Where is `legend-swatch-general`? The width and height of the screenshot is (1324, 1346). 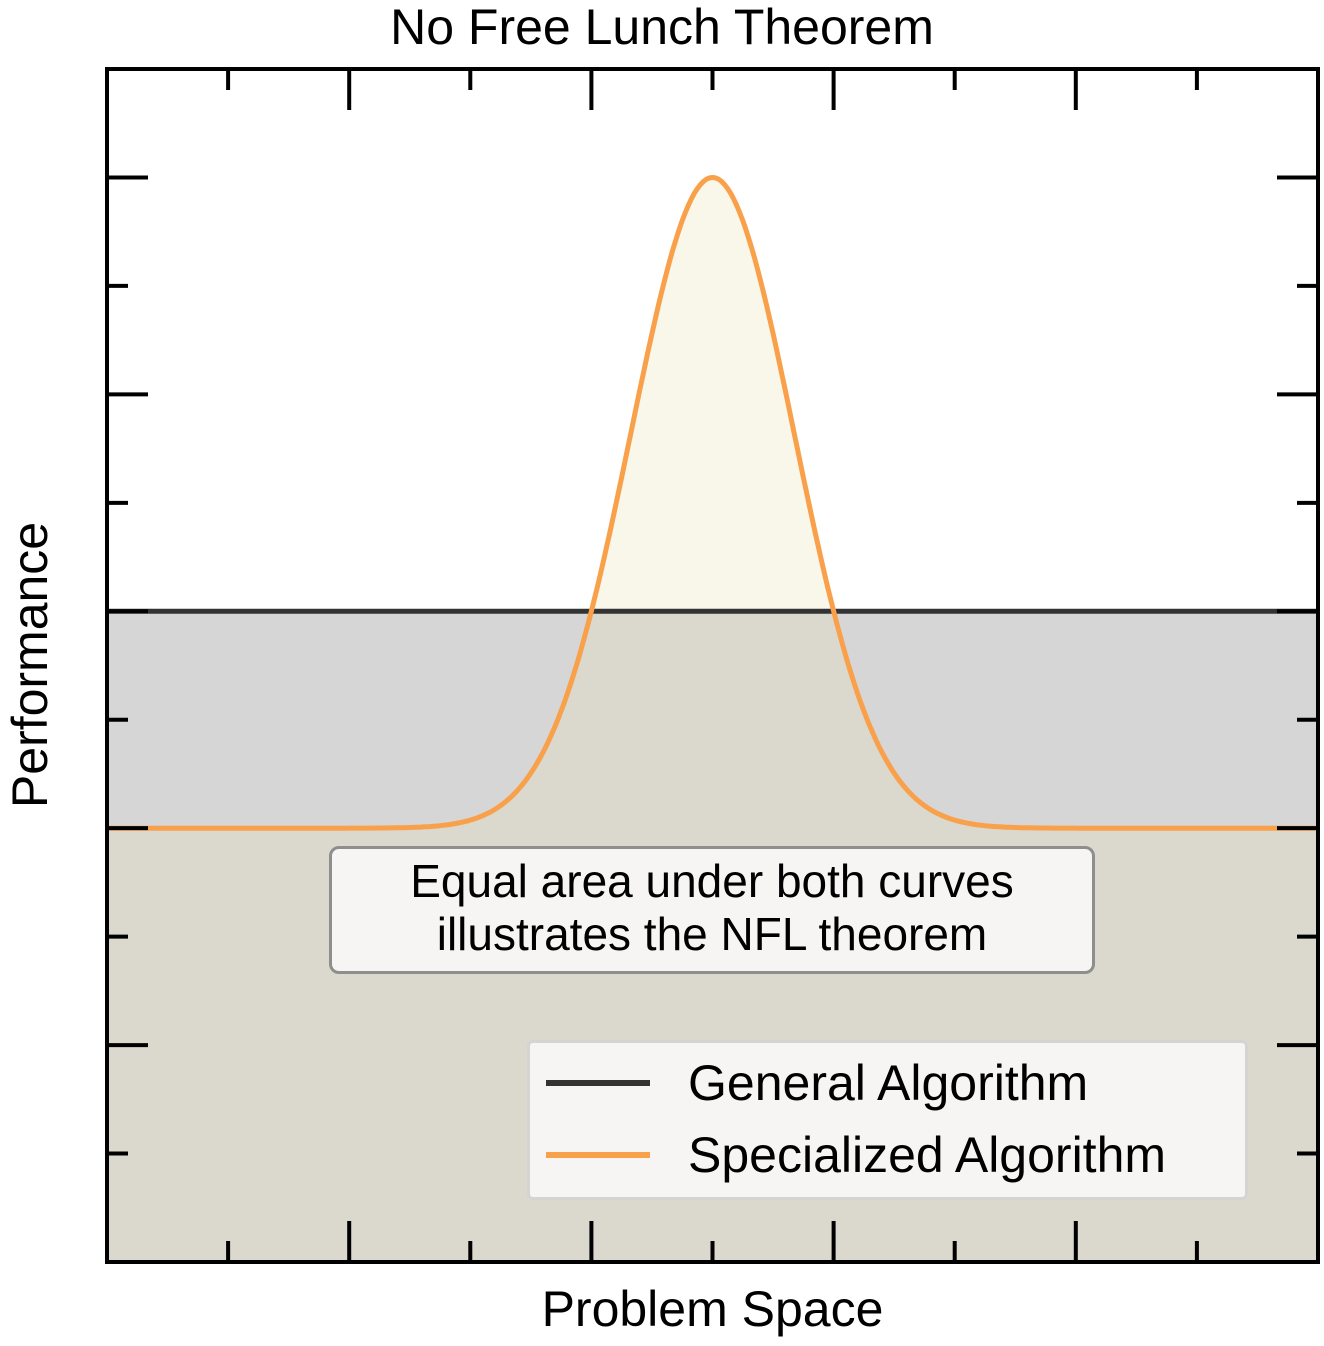
legend-swatch-general is located at coordinates (598, 1083).